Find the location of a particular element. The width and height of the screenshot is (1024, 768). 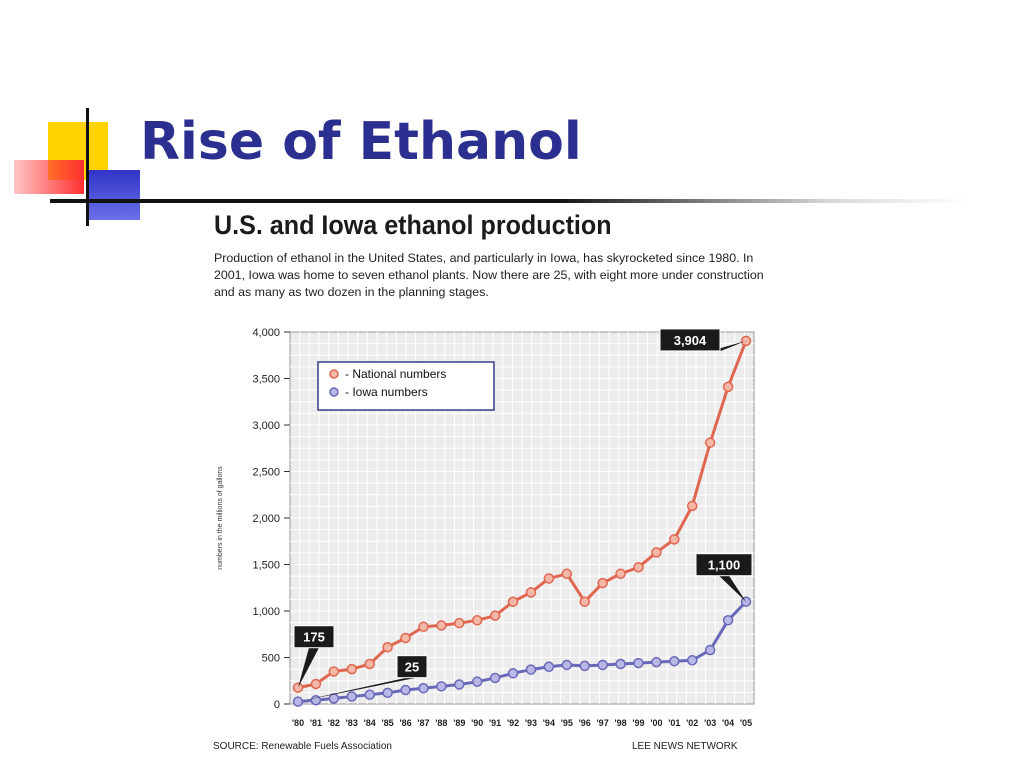

callout-label: 3,904 is located at coordinates (690, 340).